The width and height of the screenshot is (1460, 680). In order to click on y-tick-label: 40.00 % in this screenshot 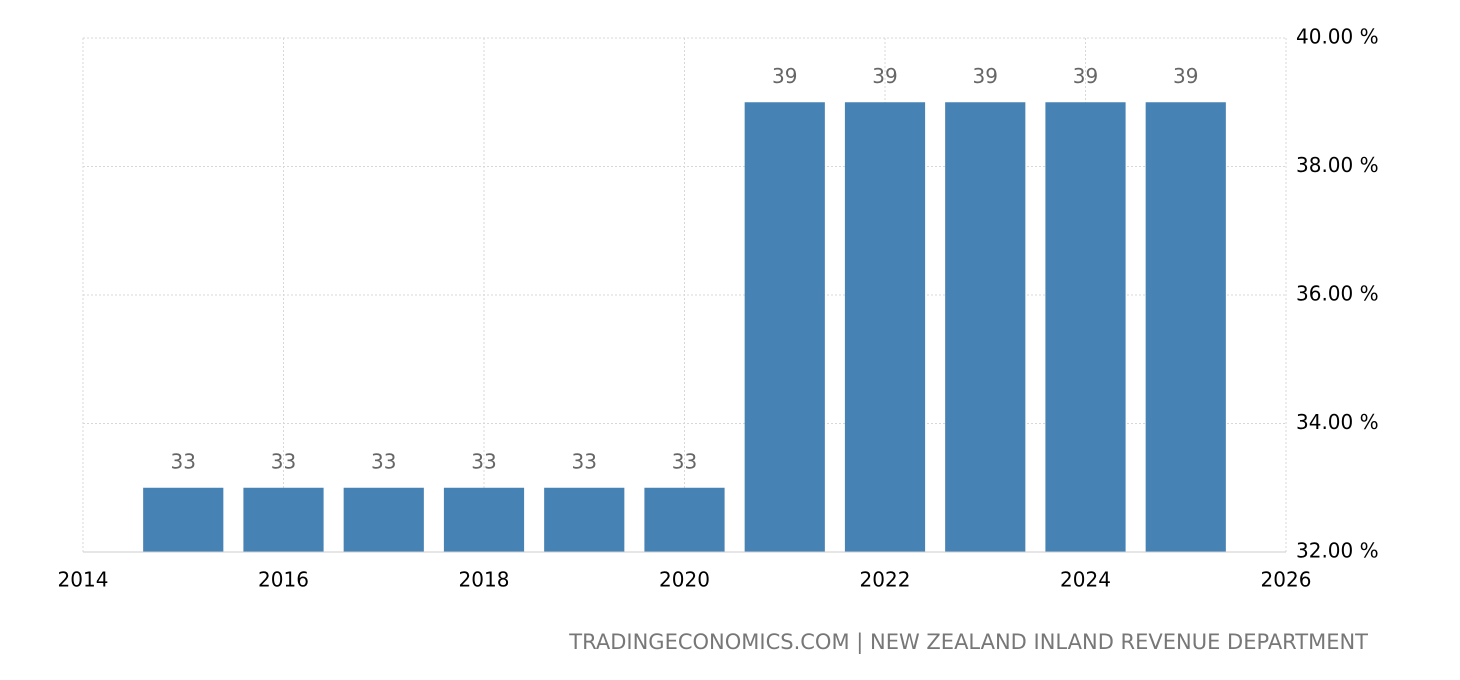, I will do `click(1337, 37)`.